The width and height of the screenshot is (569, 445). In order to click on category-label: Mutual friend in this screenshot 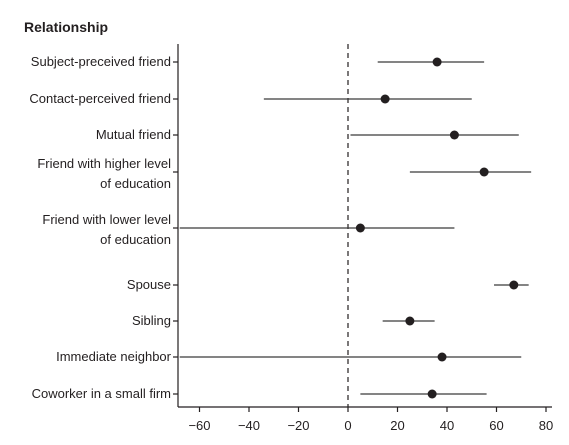, I will do `click(133, 134)`.